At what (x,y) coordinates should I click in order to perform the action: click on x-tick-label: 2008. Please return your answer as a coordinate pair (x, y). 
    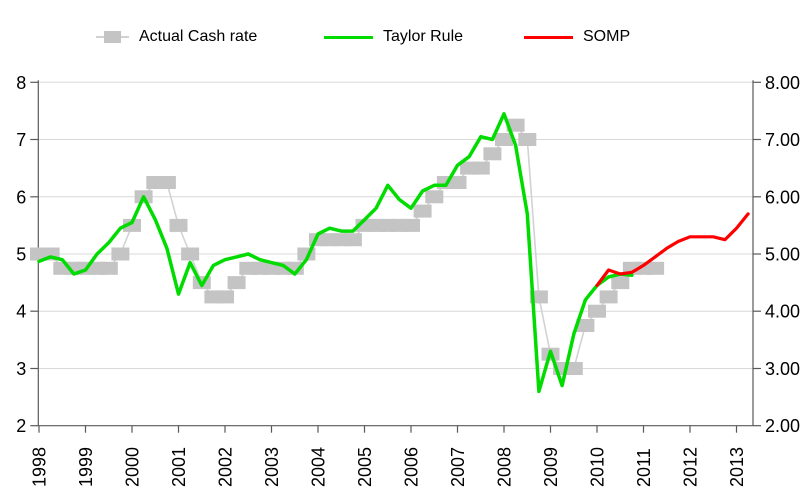
    Looking at the image, I should click on (505, 467).